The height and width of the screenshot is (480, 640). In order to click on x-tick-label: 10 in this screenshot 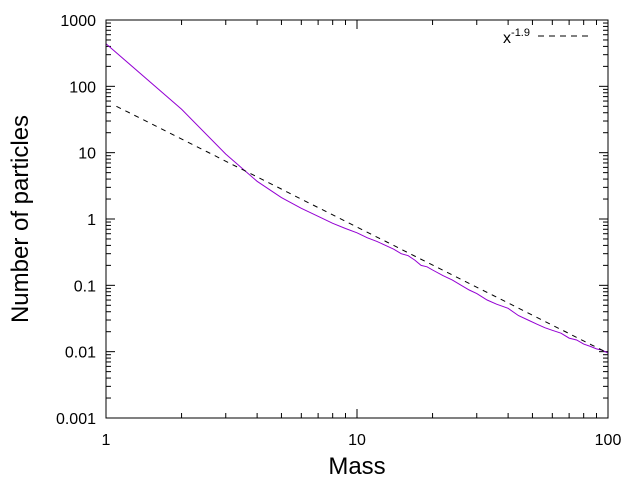, I will do `click(357, 440)`.